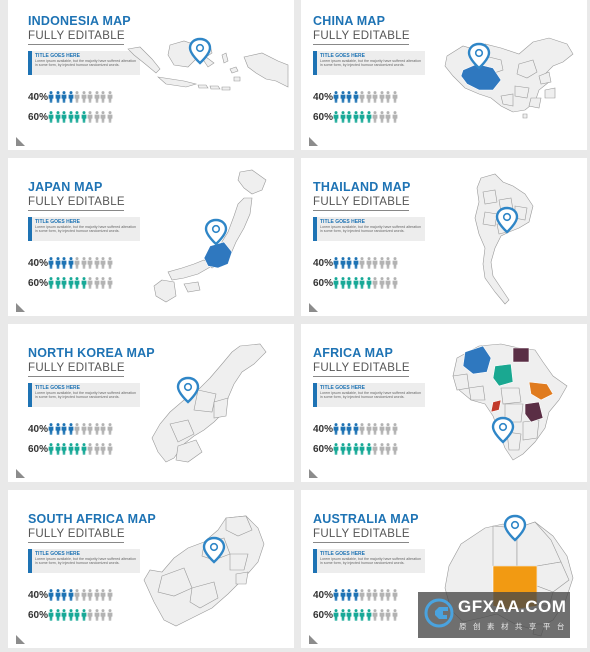  What do you see at coordinates (353, 353) in the screenshot?
I see `slide-title: AFRICA MAP` at bounding box center [353, 353].